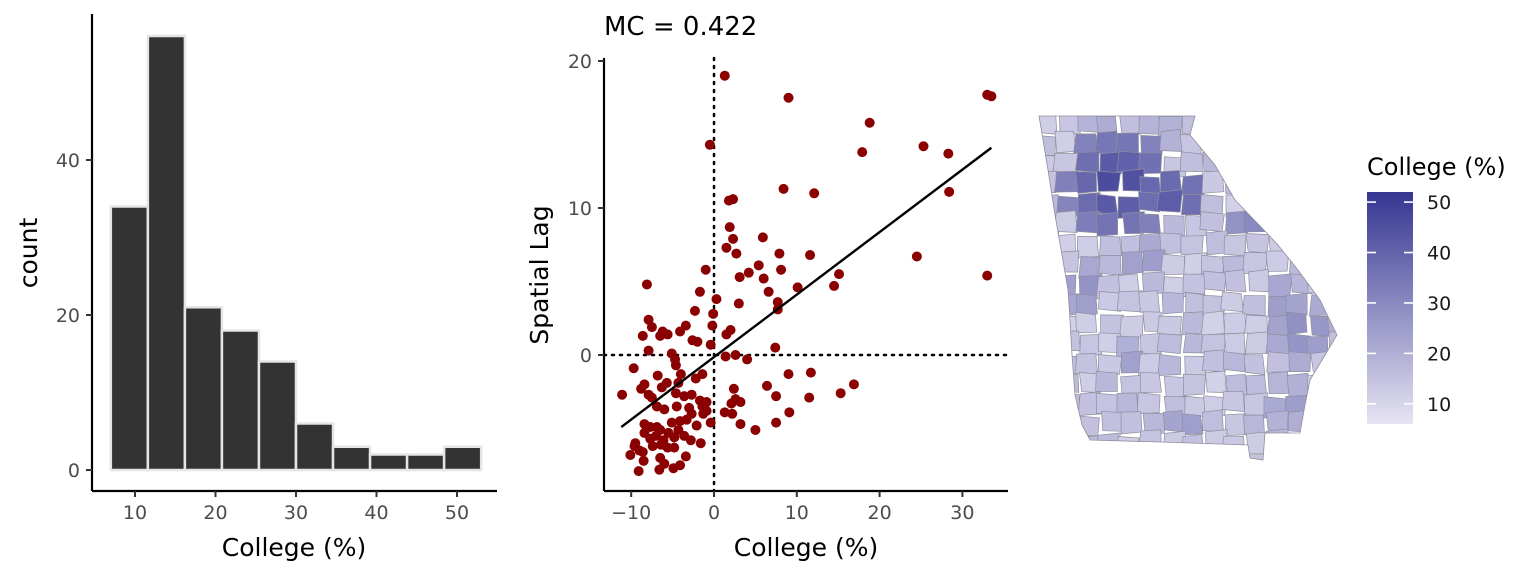 Image resolution: width=1536 pixels, height=576 pixels. Describe the element at coordinates (631, 513) in the screenshot. I see `scatter-x-tick-label: −10` at that location.